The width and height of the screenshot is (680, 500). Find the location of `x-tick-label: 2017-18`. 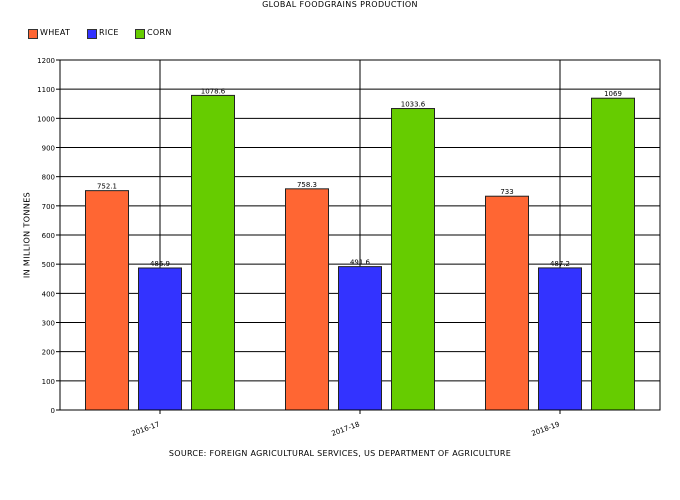

x-tick-label: 2017-18 is located at coordinates (345, 429).